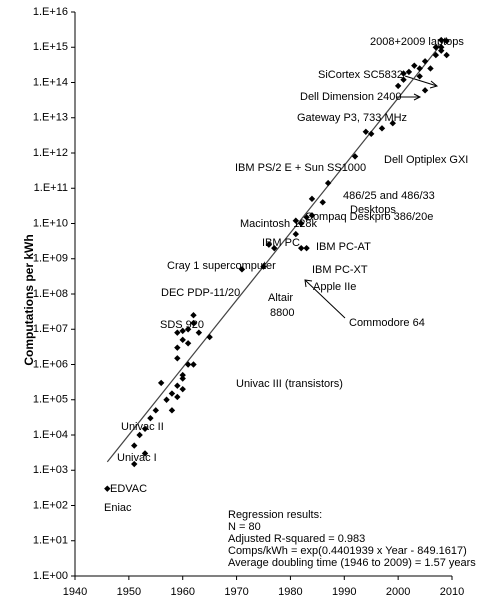  I want to click on y-tick-label: 1.E+03, so click(50, 470).